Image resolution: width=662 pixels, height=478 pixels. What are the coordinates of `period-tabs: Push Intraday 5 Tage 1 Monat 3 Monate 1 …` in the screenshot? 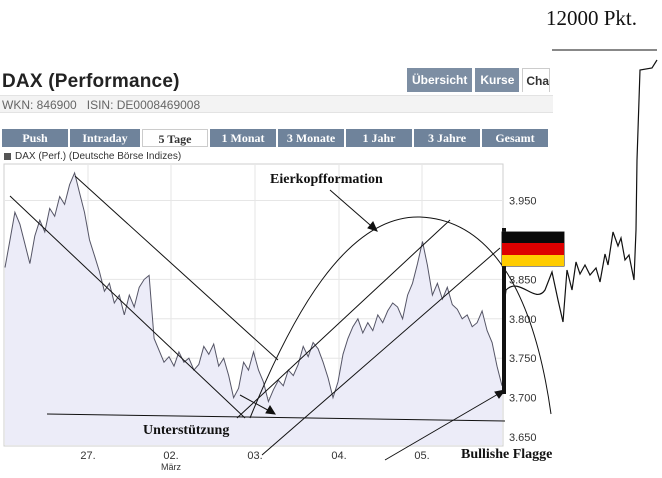 It's located at (276, 138).